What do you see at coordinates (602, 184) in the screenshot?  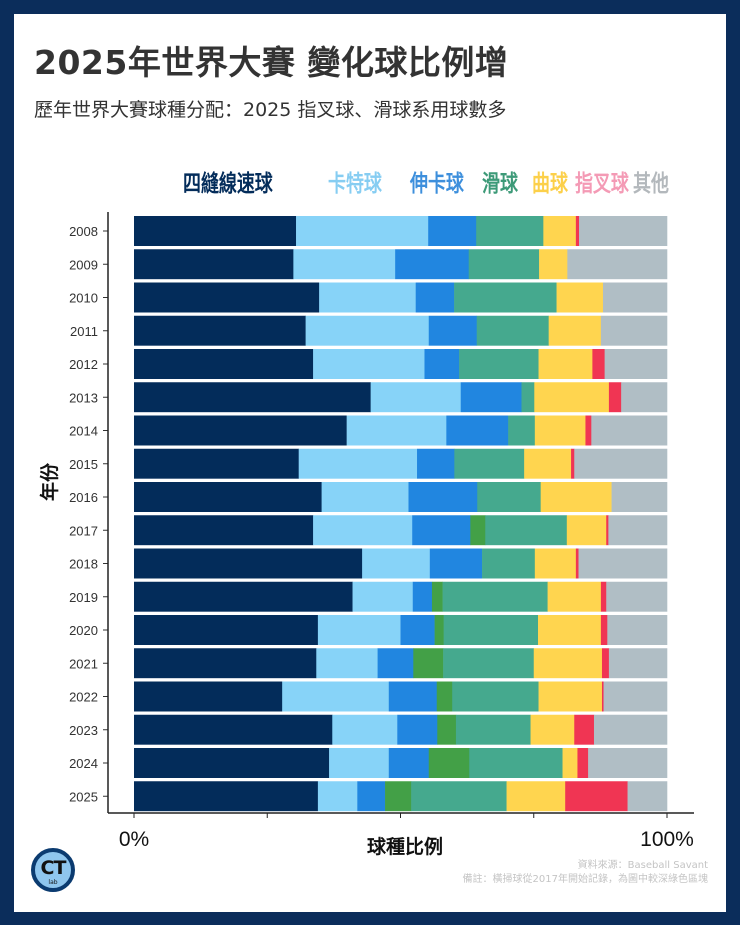 I see `legend-item: 指叉球` at bounding box center [602, 184].